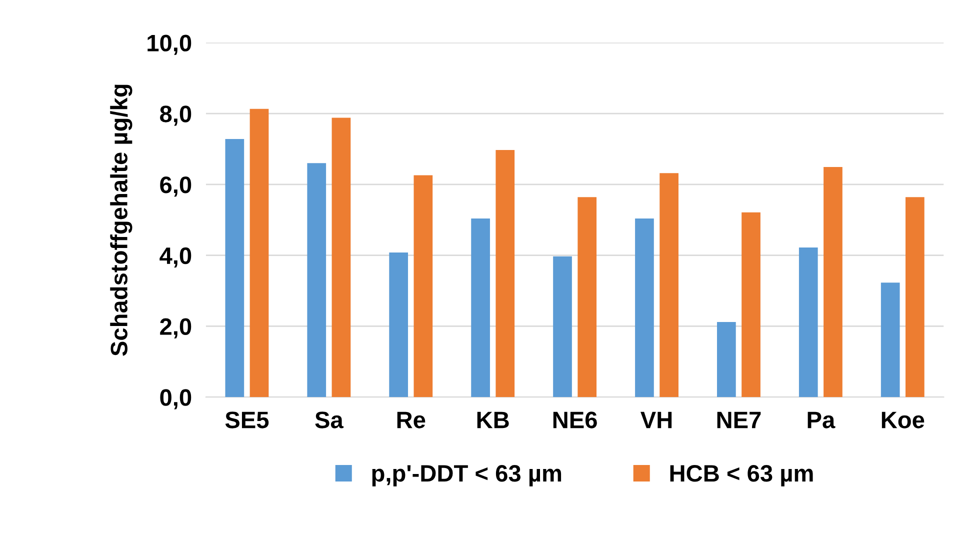 The image size is (958, 533). I want to click on legend-label: HCB < 63 µm, so click(741, 475).